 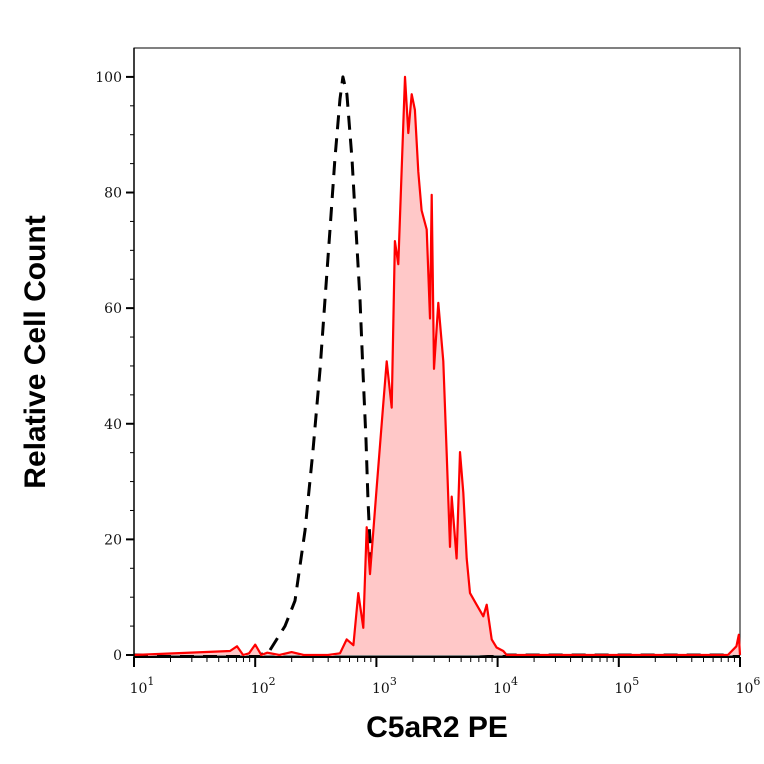 I want to click on x-tick-label: 10⁴, so click(x=505, y=686).